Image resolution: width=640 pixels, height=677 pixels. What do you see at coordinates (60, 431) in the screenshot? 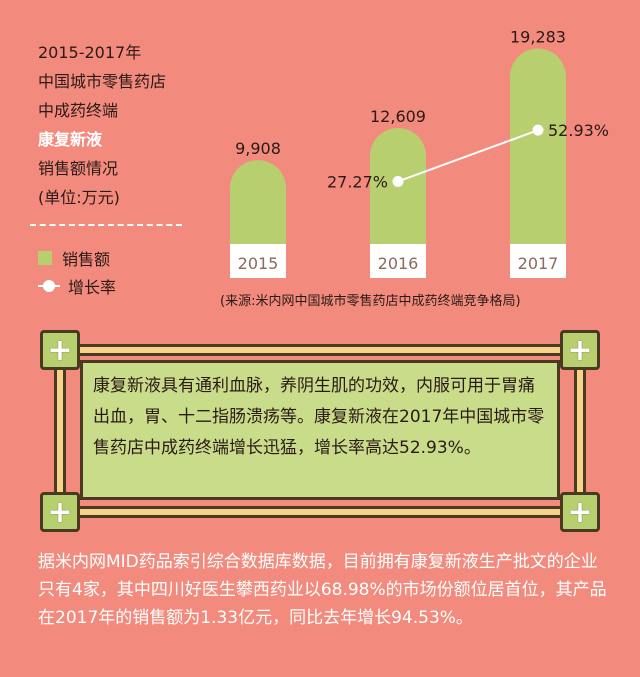
I see `frame-rail-left` at bounding box center [60, 431].